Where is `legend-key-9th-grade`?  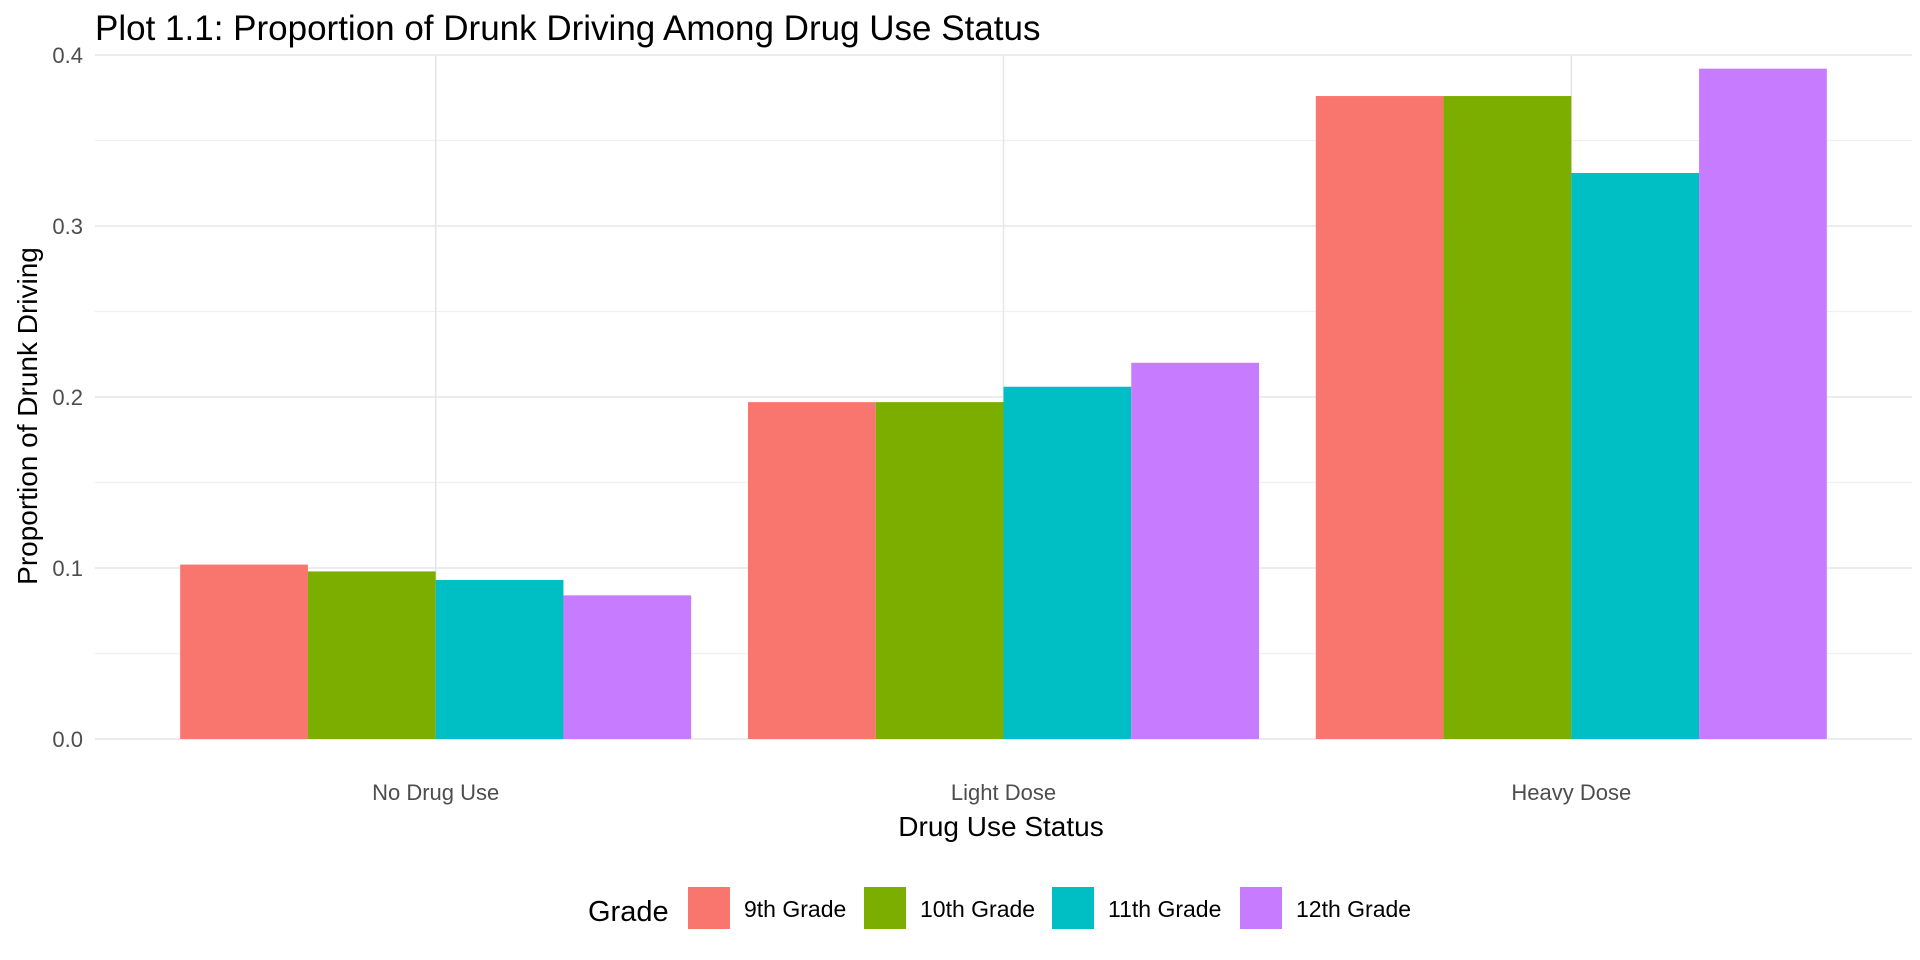 legend-key-9th-grade is located at coordinates (709, 908).